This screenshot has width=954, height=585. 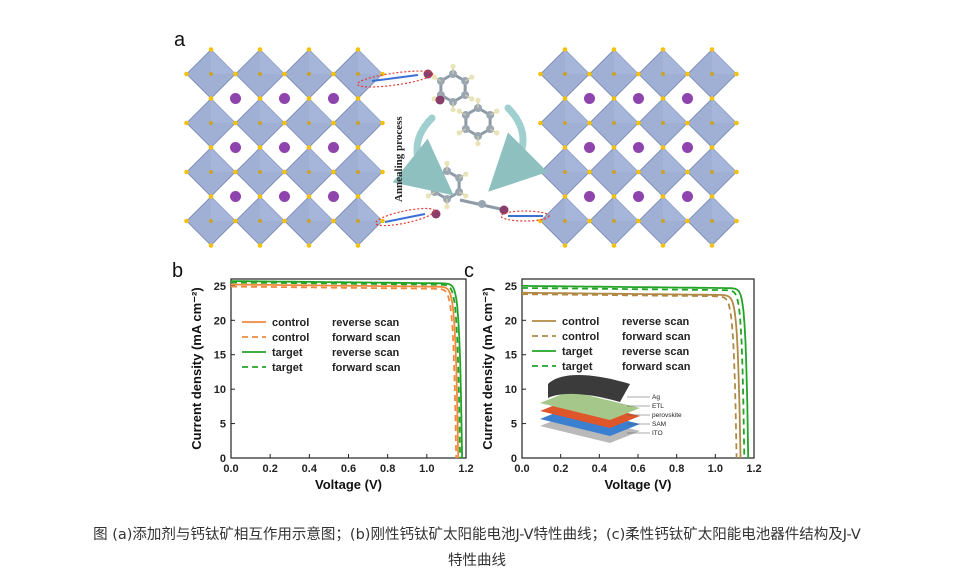 What do you see at coordinates (469, 271) in the screenshot?
I see `panel-c-label: c` at bounding box center [469, 271].